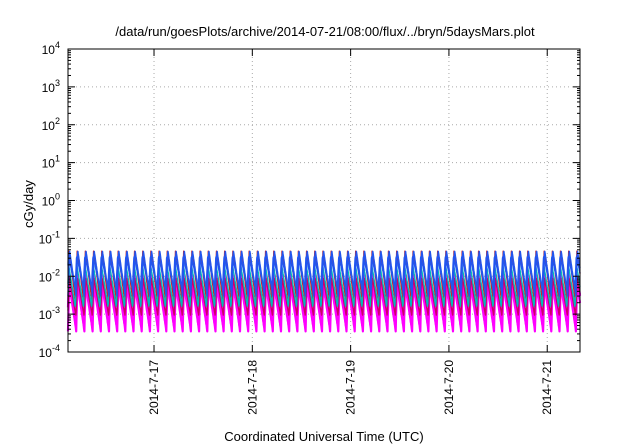  I want to click on y-tick-label: 10⁻⁴, so click(49, 351).